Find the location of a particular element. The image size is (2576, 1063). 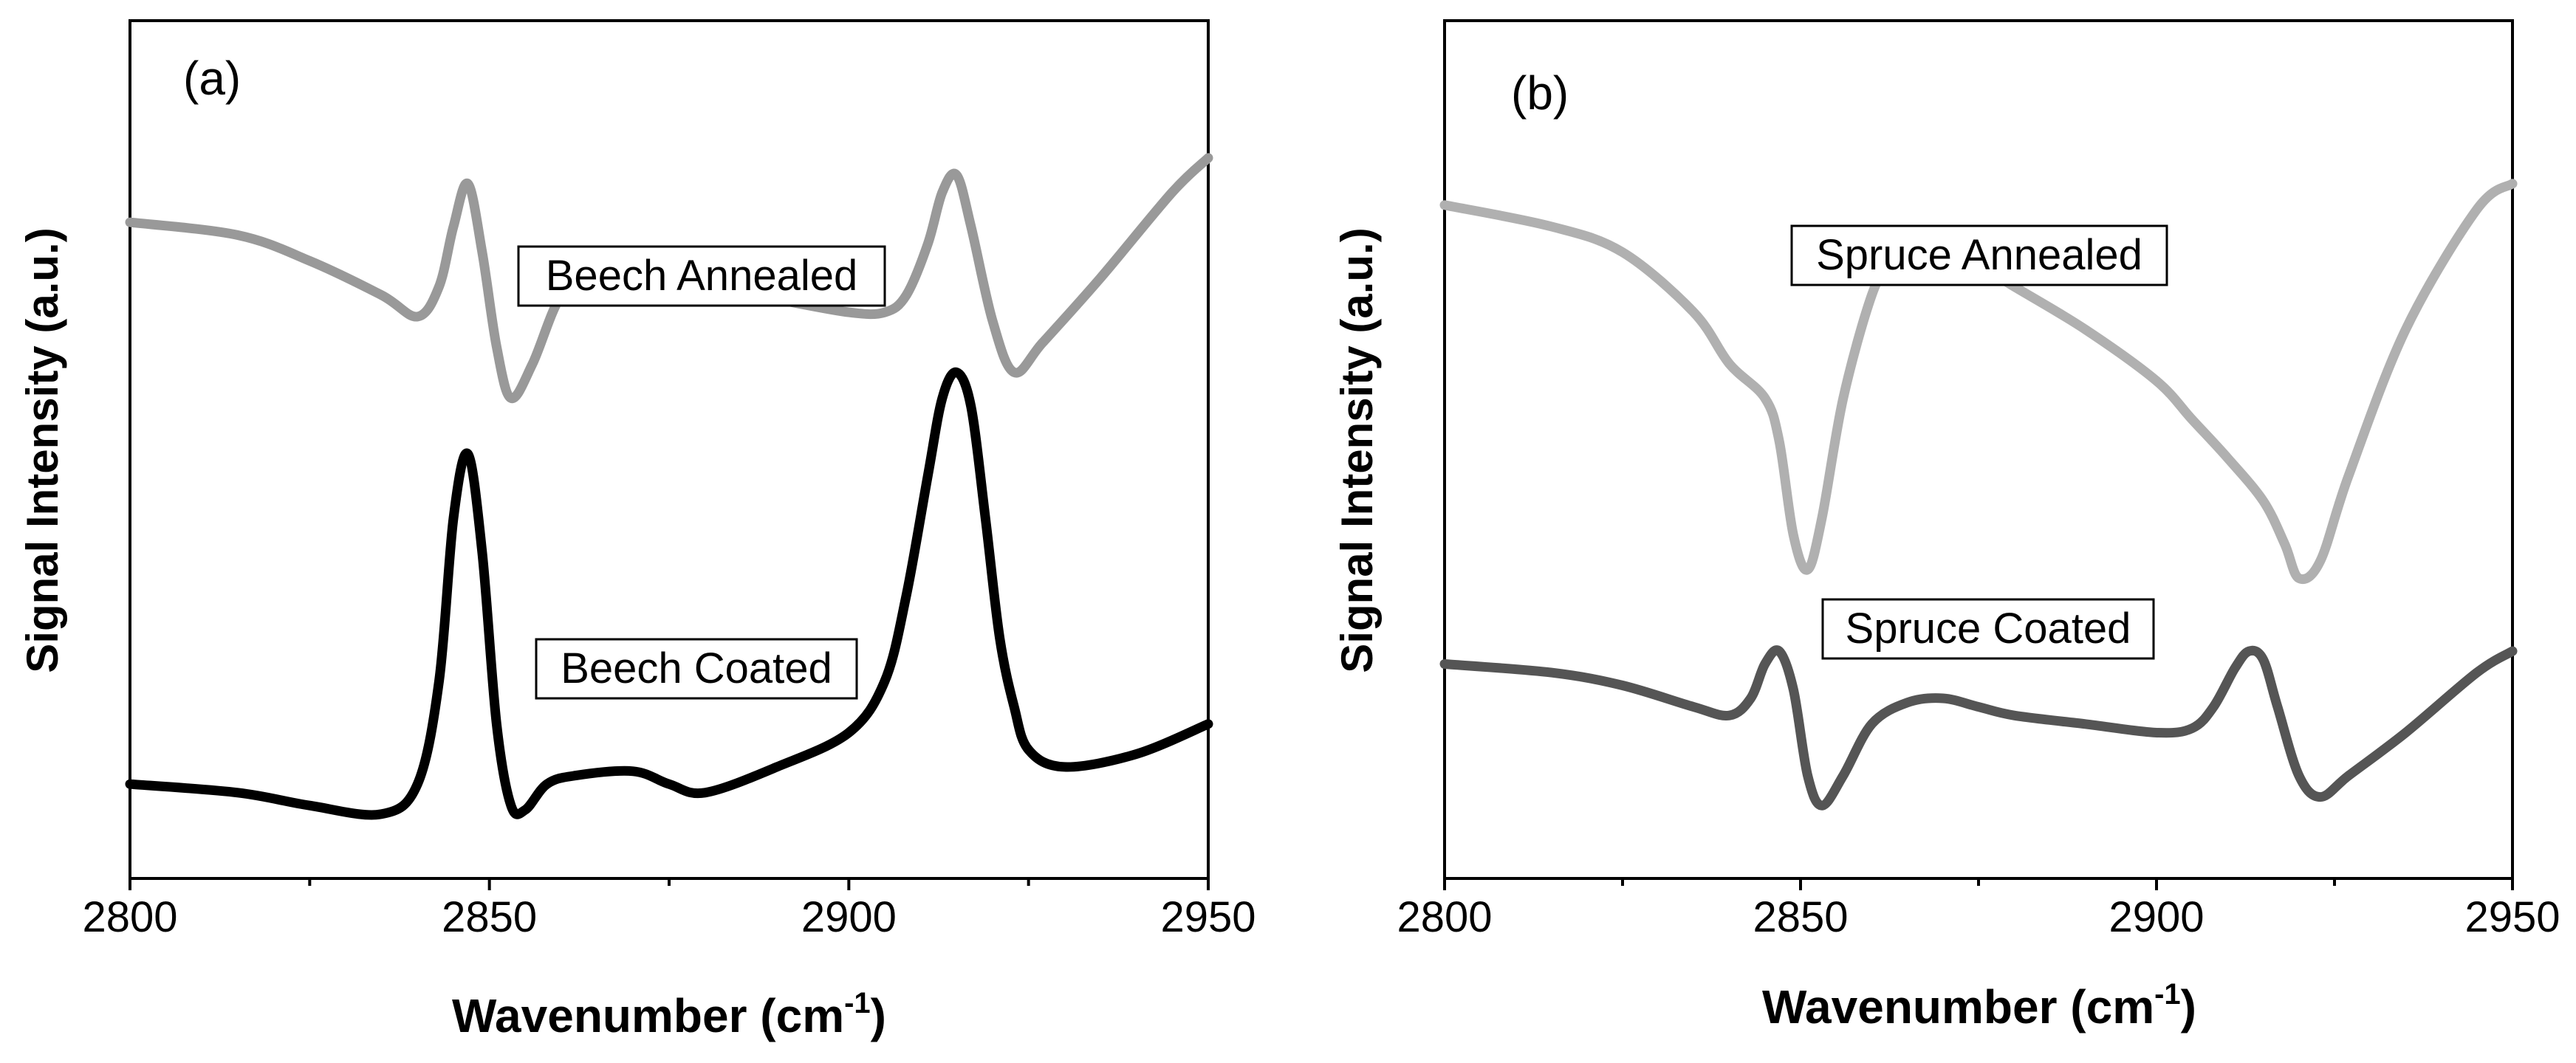

annotation-beech-coated: Beech Coated is located at coordinates (696, 668).